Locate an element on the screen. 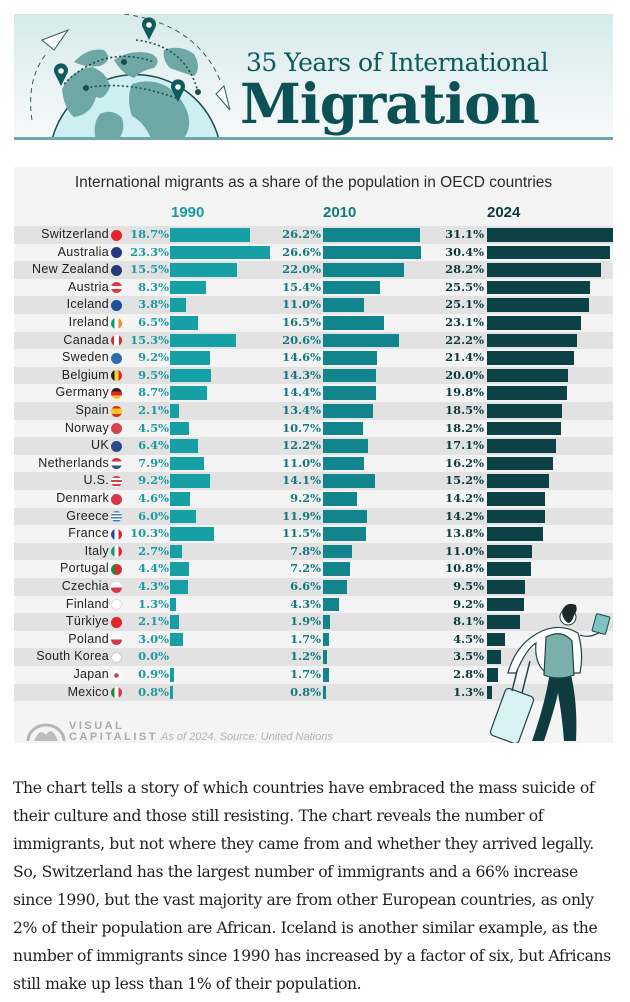  value-label-2010: 9.2% is located at coordinates (305, 498).